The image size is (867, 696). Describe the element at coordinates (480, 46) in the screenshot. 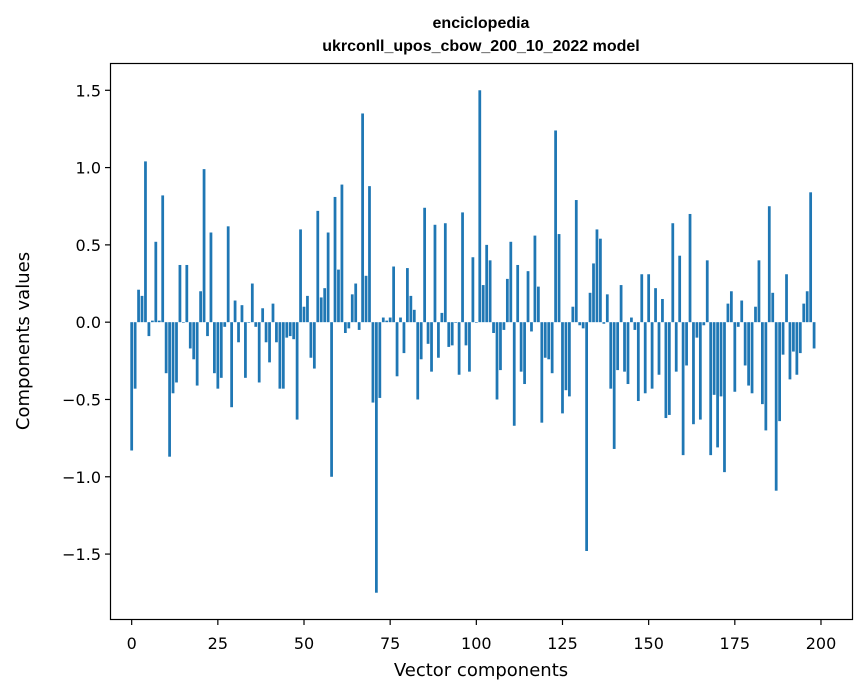

I see `chart-subtitle: ukrconll_upos_cbow_200_10_2022 model` at that location.